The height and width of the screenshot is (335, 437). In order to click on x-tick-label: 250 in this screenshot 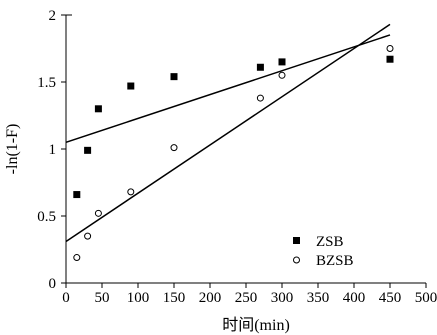, I will do `click(246, 298)`.